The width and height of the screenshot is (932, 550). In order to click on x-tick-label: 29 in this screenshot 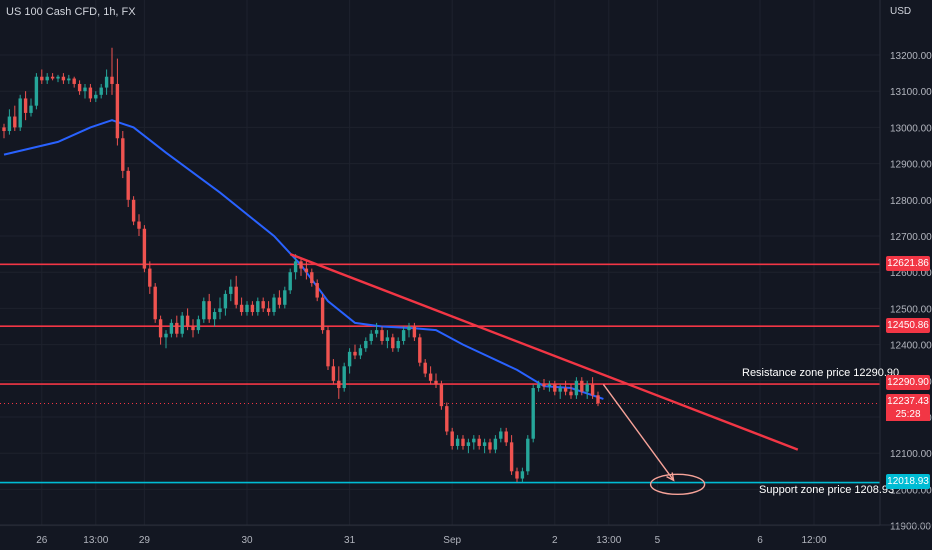, I will do `click(145, 540)`.